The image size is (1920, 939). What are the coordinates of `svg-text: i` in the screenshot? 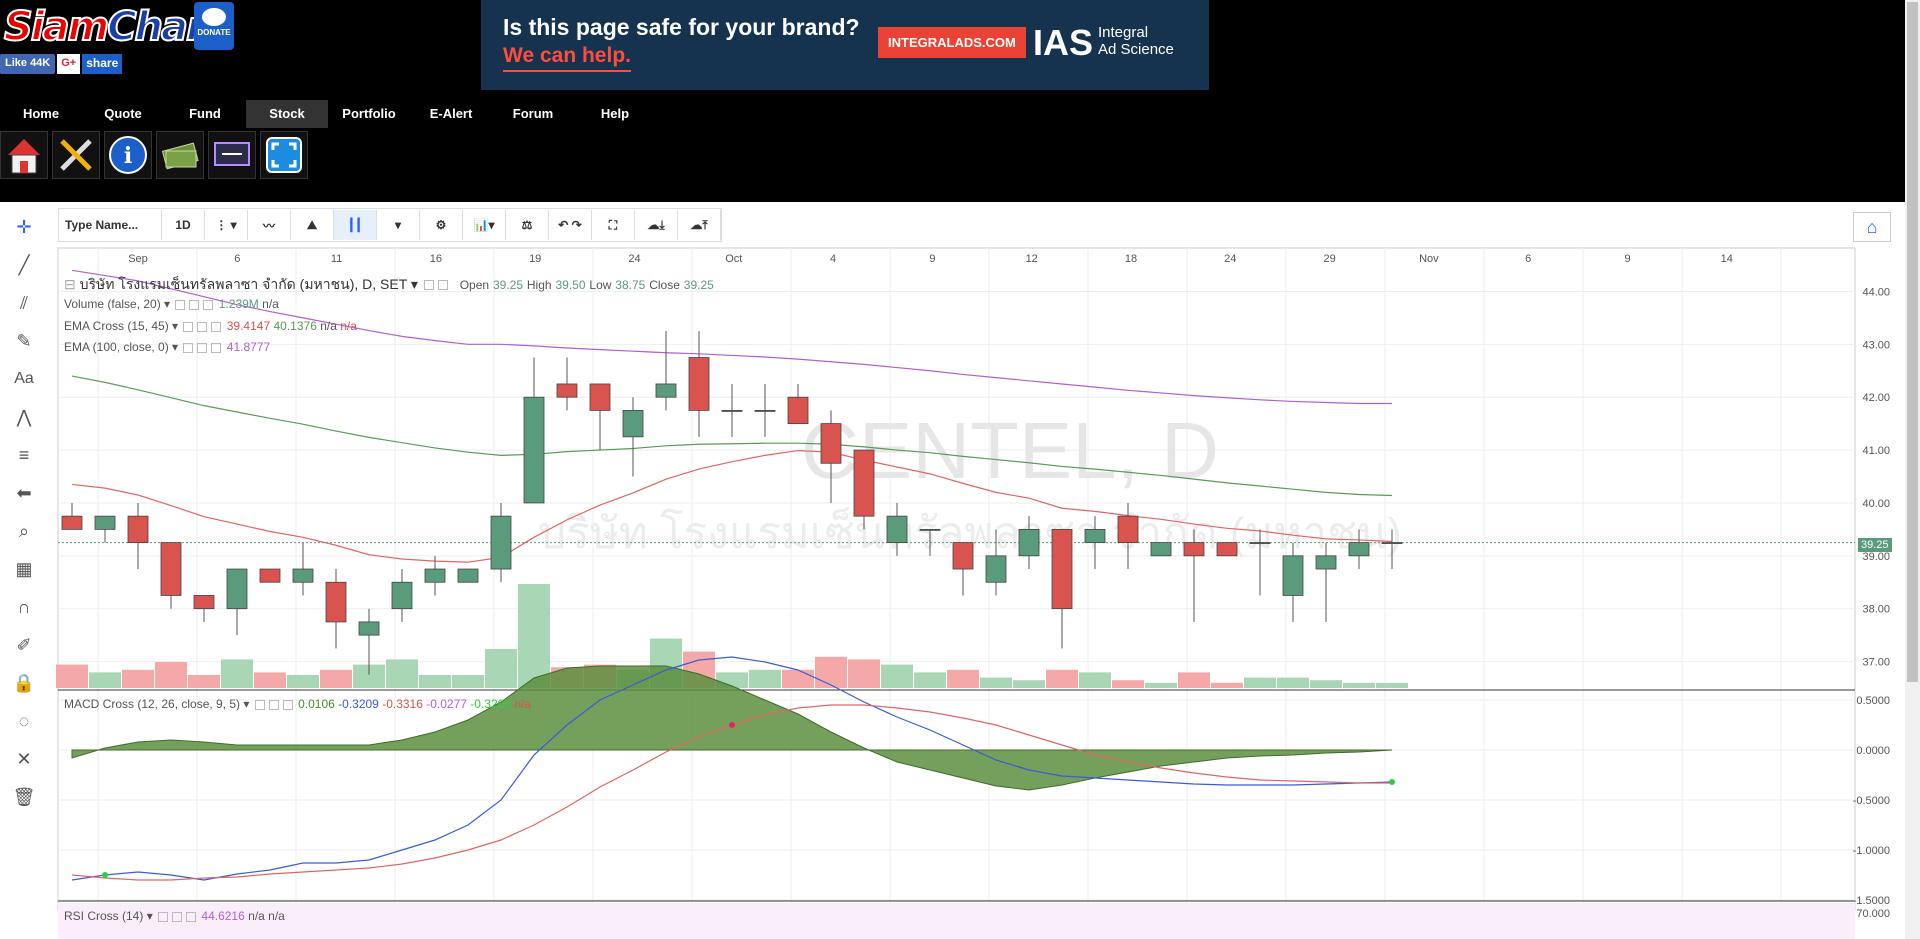 It's located at (128, 156).